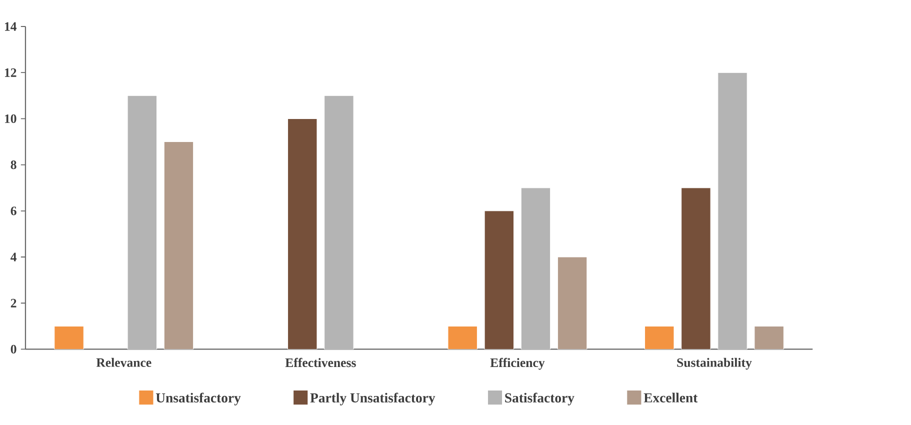 This screenshot has width=911, height=425. What do you see at coordinates (198, 399) in the screenshot?
I see `legend-label: Unsatisfactory` at bounding box center [198, 399].